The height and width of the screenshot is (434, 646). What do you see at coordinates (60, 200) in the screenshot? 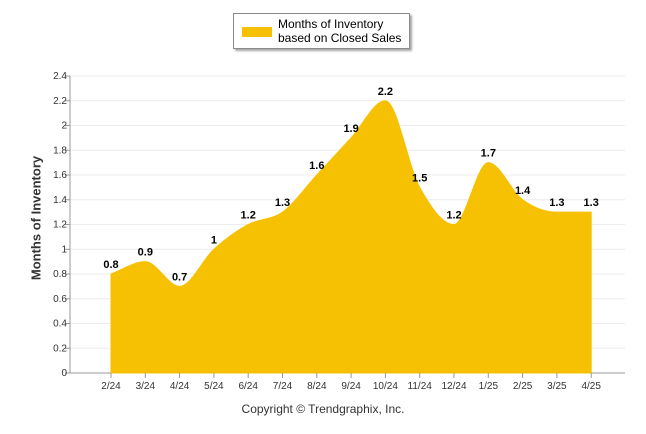
I see `y-tick-label: 1.4` at bounding box center [60, 200].